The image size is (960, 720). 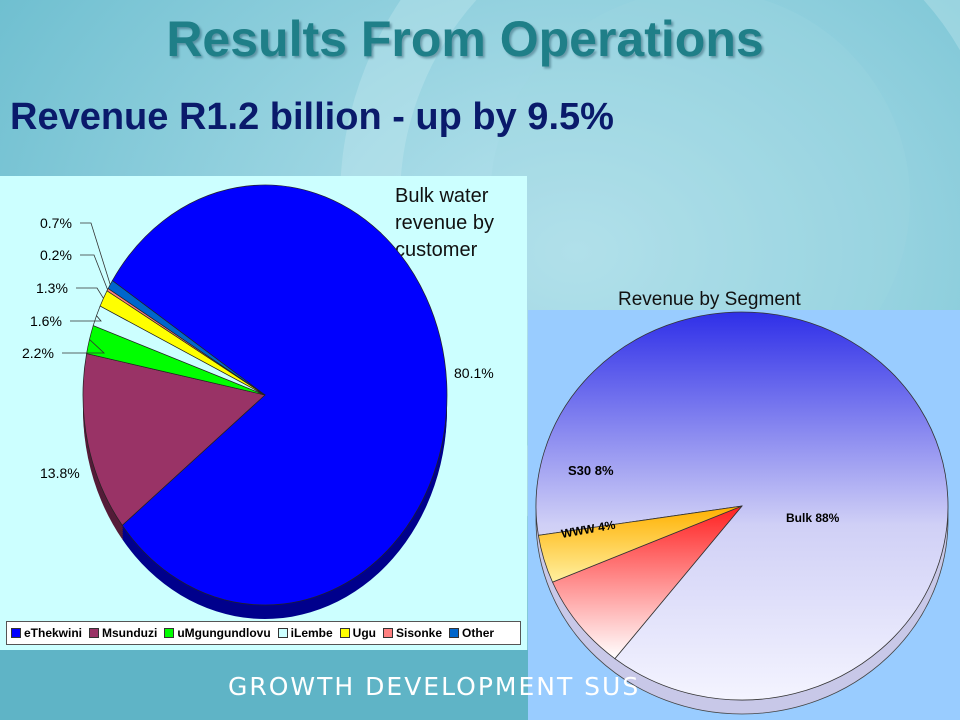 I want to click on legend-item-ethekwini: eThekwini, so click(x=46, y=633).